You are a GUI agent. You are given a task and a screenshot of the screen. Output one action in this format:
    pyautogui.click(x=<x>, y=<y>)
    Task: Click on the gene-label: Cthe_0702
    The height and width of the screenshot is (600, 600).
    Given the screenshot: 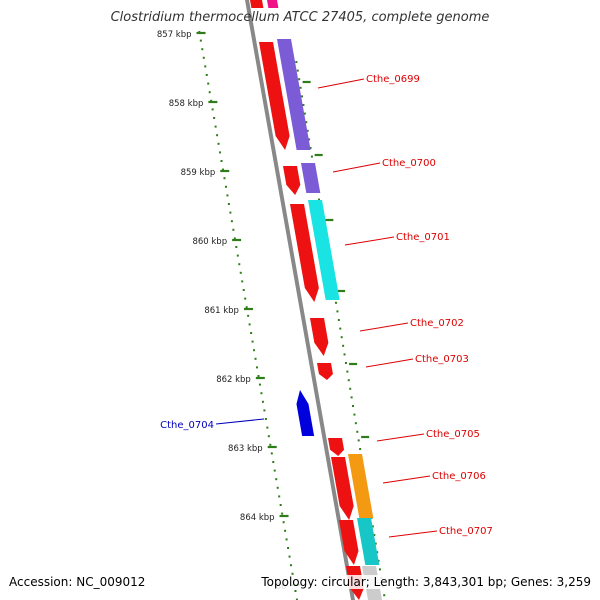 What is the action you would take?
    pyautogui.click(x=437, y=323)
    